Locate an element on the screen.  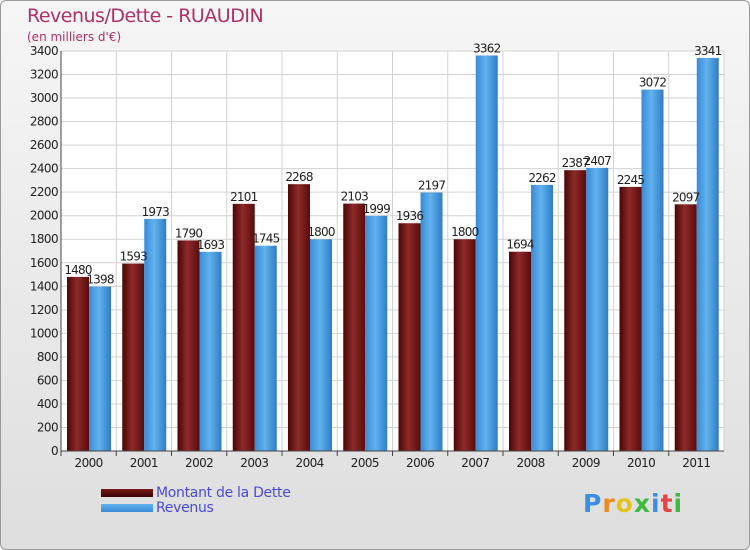
data-label-debt: 2387 is located at coordinates (576, 163).